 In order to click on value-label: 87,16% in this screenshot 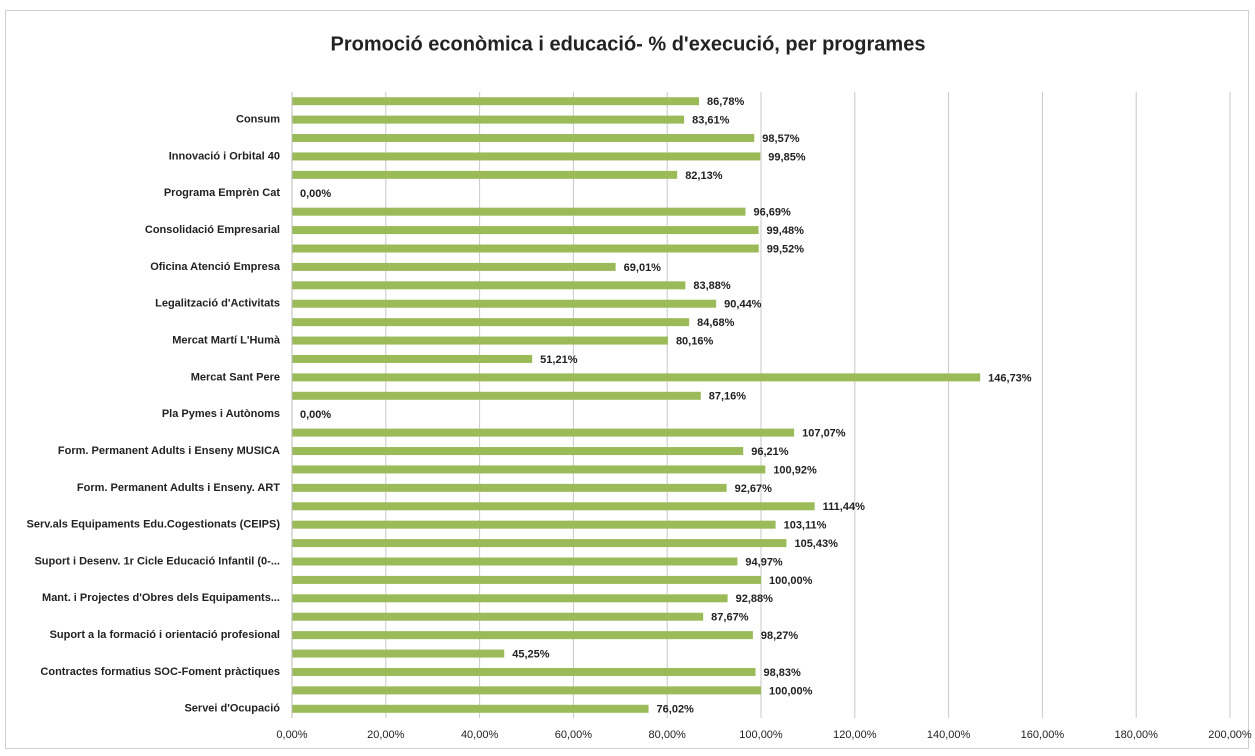, I will do `click(728, 397)`.